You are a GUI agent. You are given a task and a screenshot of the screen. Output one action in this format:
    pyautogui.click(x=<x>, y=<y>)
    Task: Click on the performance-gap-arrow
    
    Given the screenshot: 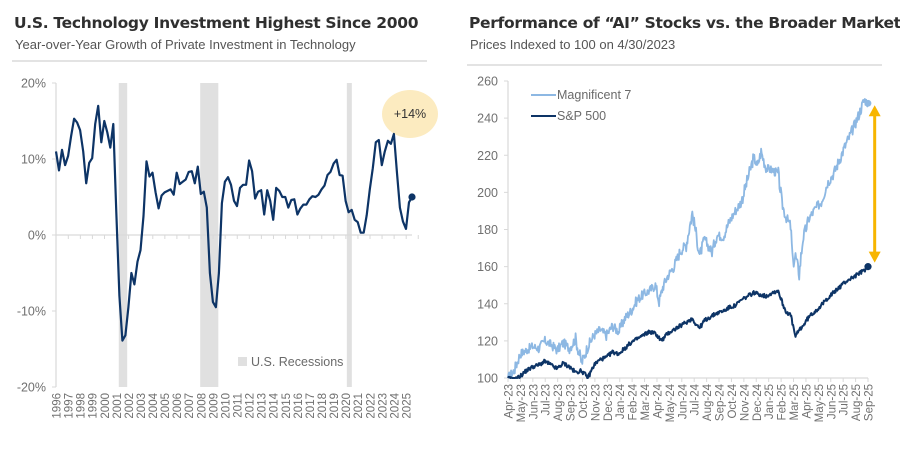 What is the action you would take?
    pyautogui.click(x=874, y=184)
    